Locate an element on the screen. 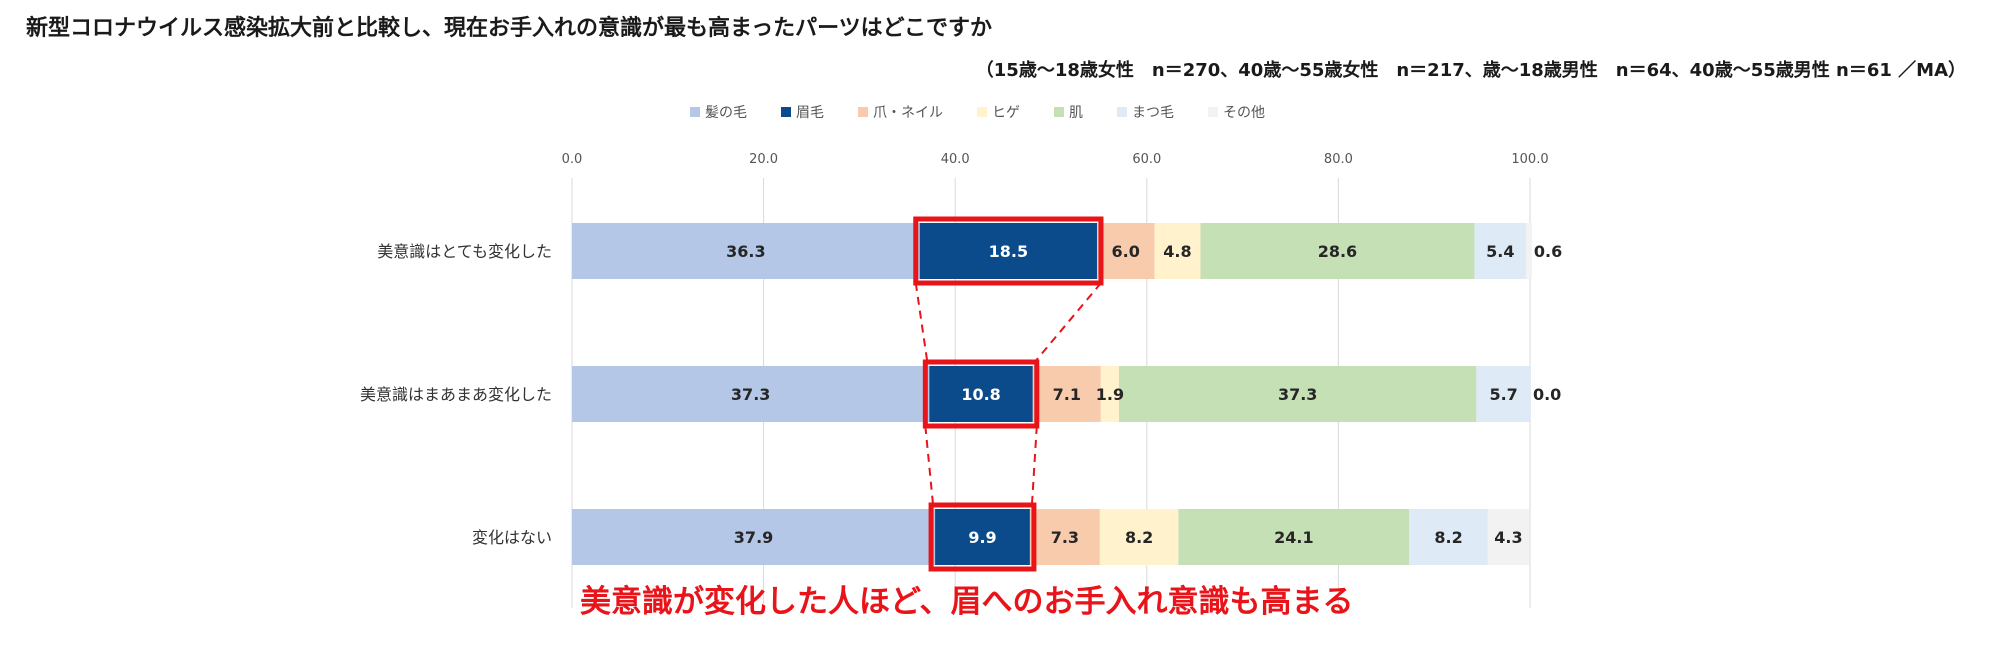 This screenshot has height=650, width=2002. value-label: 10.8 is located at coordinates (980, 394).